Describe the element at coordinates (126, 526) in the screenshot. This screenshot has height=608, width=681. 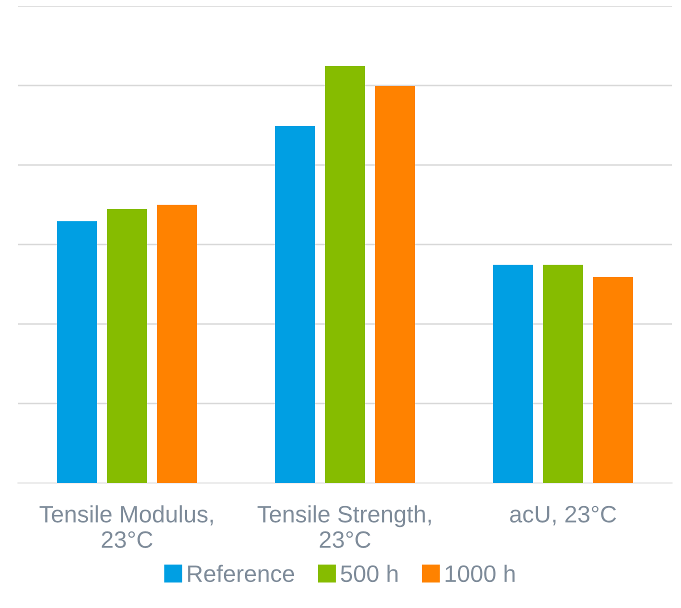
I see `x-tick-label: Tensile Modulus, 23°C` at that location.